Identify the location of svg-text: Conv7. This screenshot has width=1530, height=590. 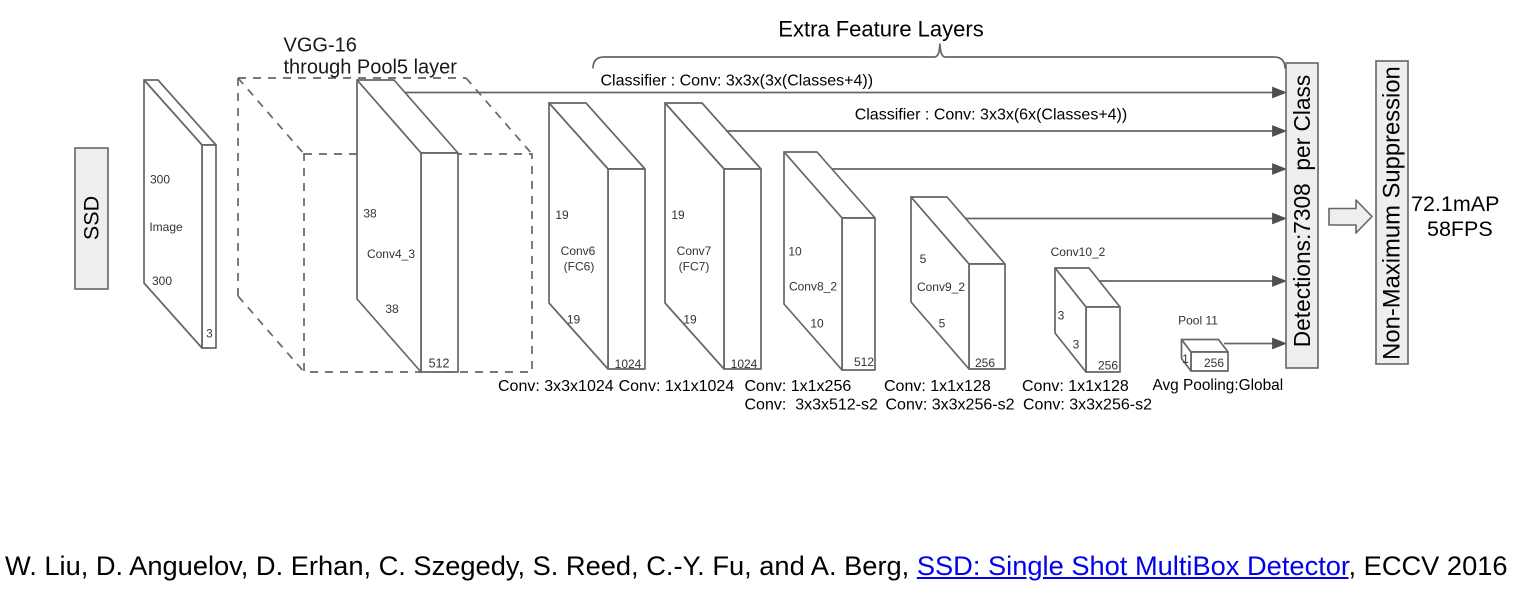
(694, 251).